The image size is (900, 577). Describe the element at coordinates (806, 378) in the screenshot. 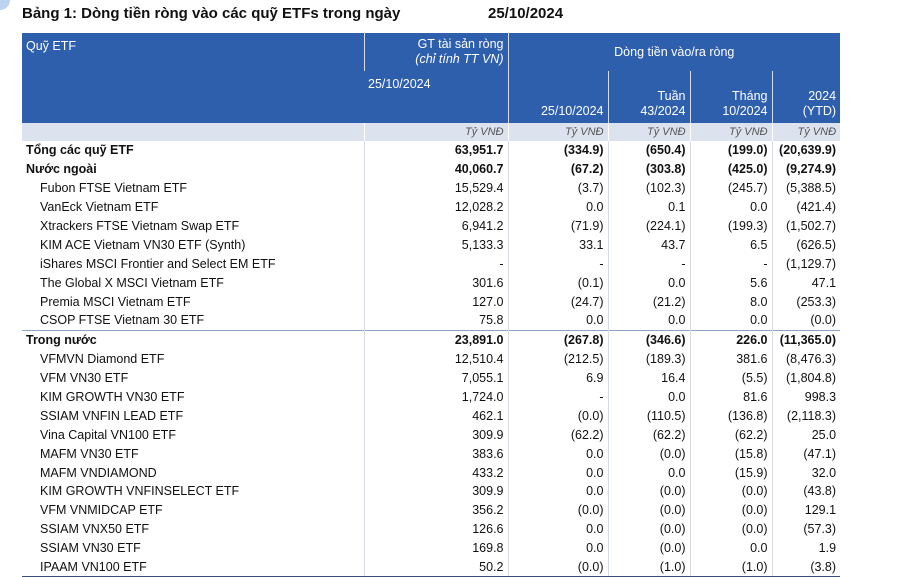

I see `flow-ytd: (1,804.8)` at that location.